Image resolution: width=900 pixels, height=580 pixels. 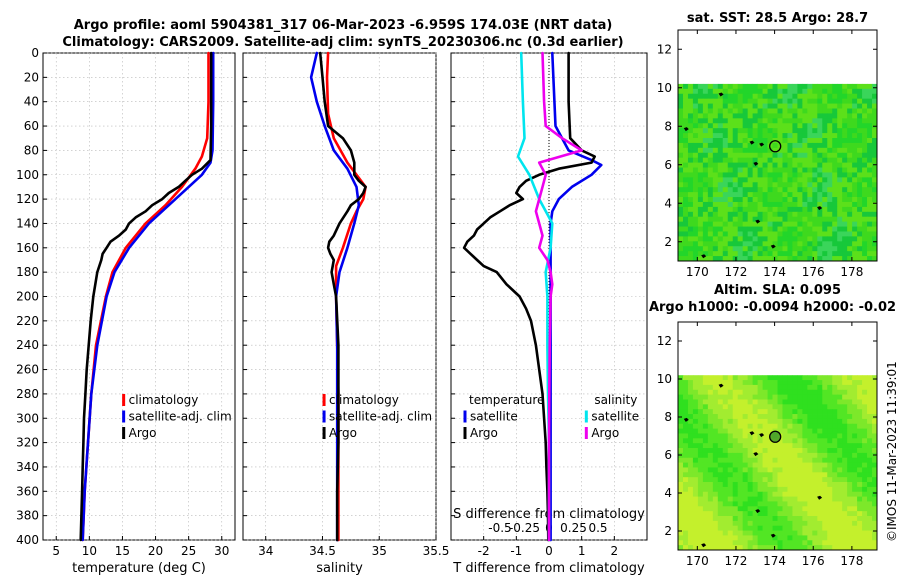 What do you see at coordinates (686, 129) in the screenshot?
I see `island-mark` at bounding box center [686, 129].